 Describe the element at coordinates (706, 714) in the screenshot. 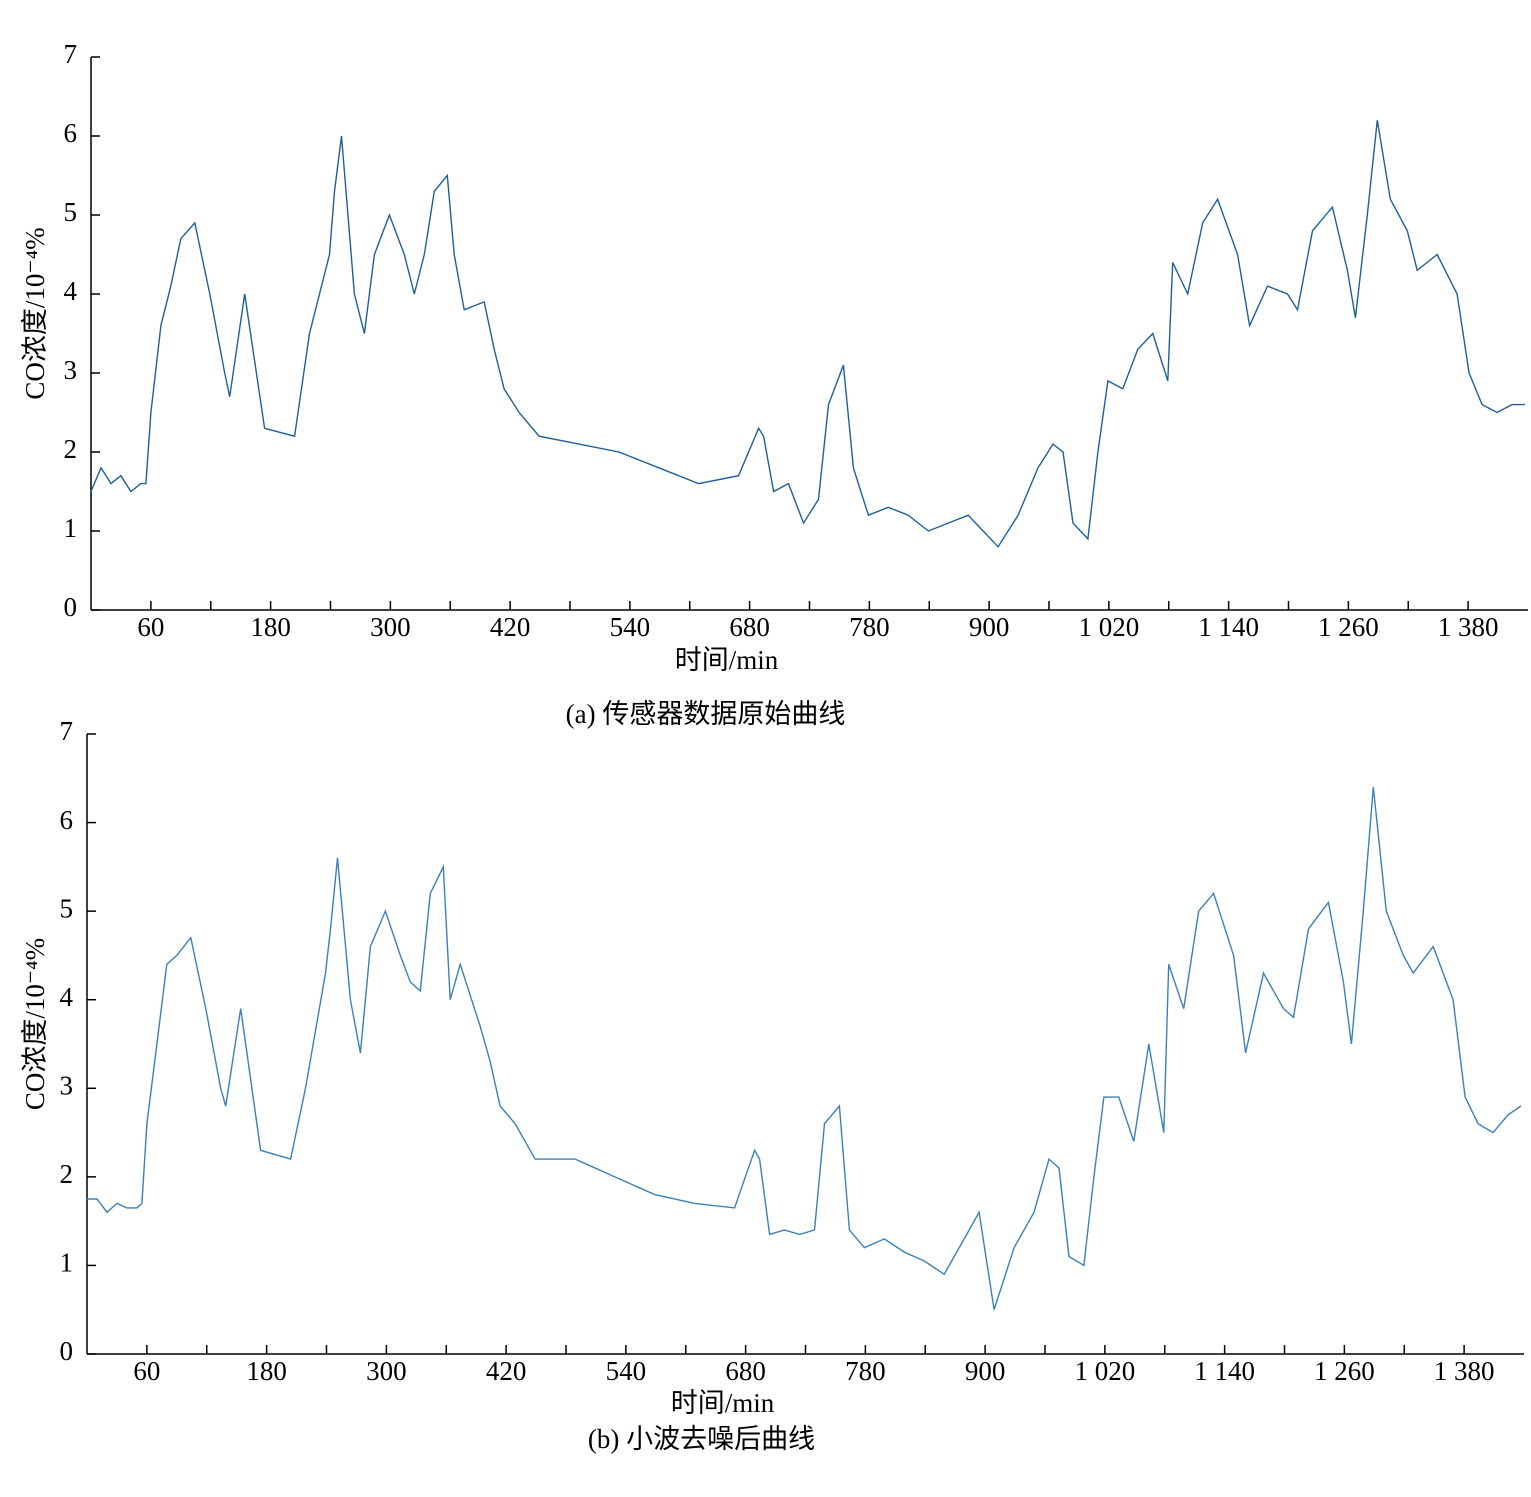

I see `chart-caption: (a) 传感器数据原始曲线` at that location.